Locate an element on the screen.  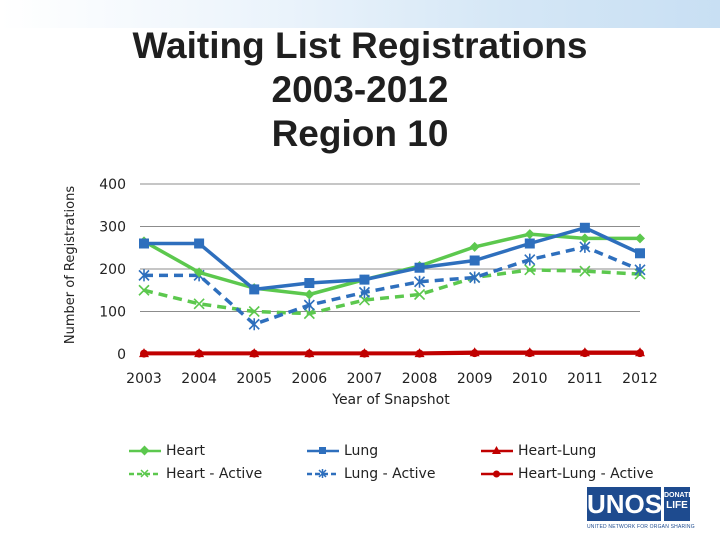
point-lung-active-2003 is located at coordinates (144, 275).